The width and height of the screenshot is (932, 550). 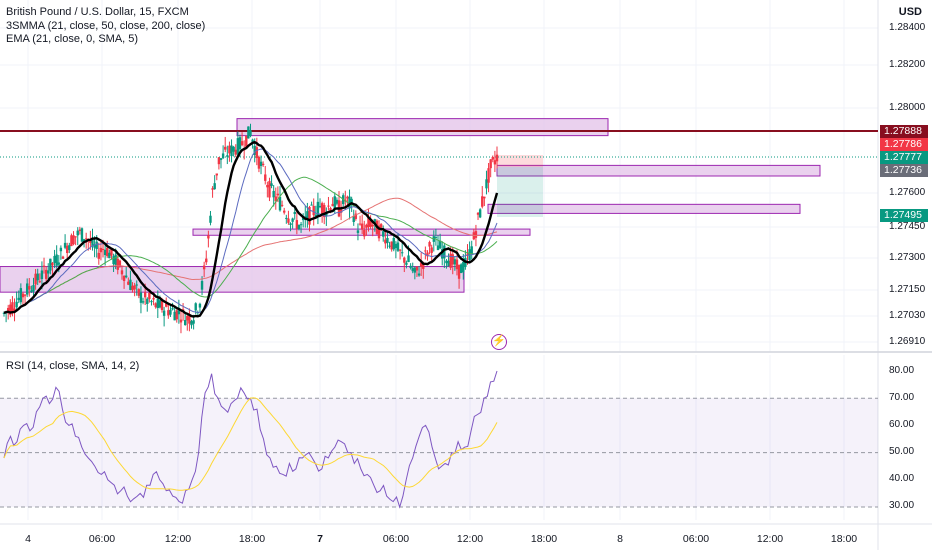 What do you see at coordinates (97, 12) in the screenshot?
I see `symbol-title: British Pound / U.S. Dollar, 15, FXCM` at bounding box center [97, 12].